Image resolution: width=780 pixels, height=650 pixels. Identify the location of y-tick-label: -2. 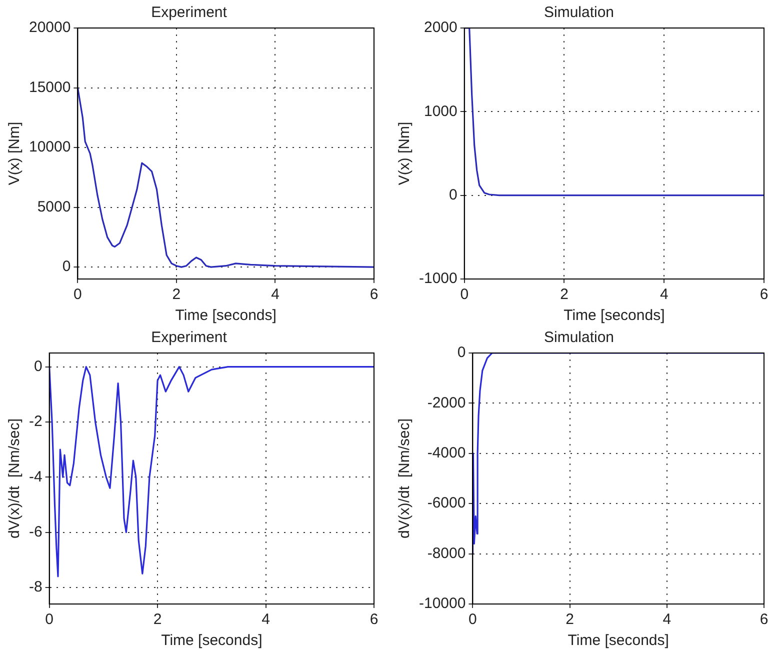
(35, 421).